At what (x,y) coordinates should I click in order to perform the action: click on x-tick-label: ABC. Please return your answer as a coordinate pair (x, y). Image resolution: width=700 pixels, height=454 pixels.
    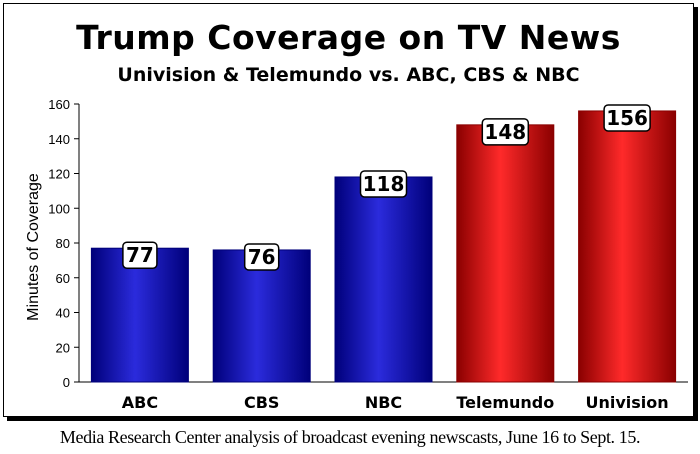
    Looking at the image, I should click on (140, 402).